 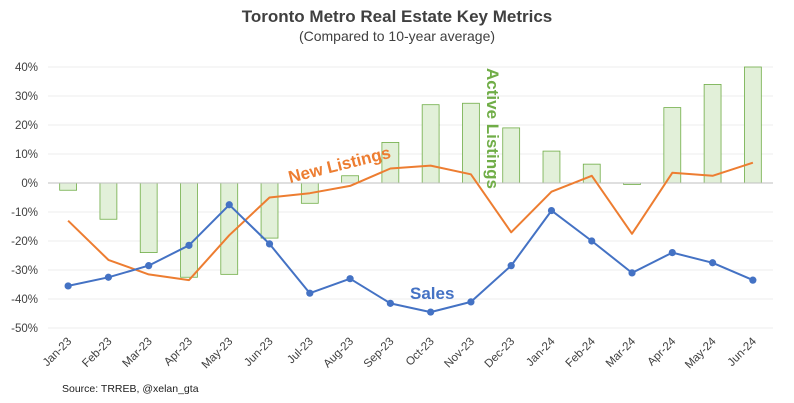 What do you see at coordinates (138, 353) in the screenshot?
I see `x-tick-label: Mar-23` at bounding box center [138, 353].